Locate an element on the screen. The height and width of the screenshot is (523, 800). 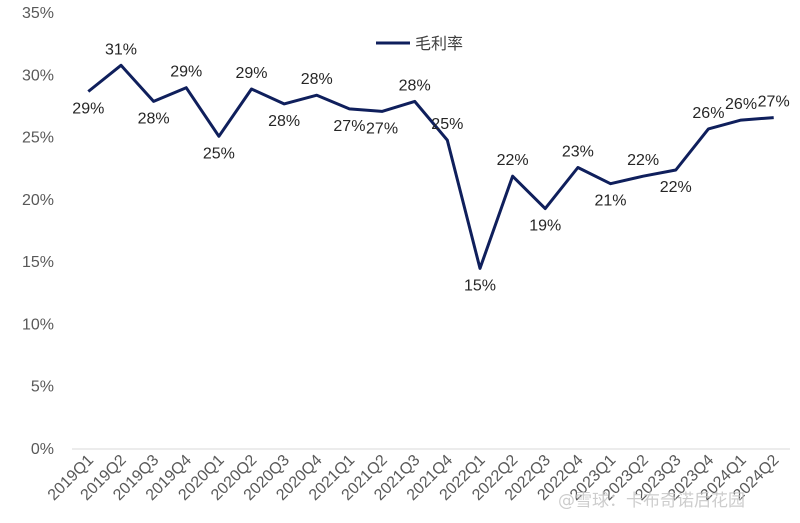
data-label: 15% is located at coordinates (480, 285).